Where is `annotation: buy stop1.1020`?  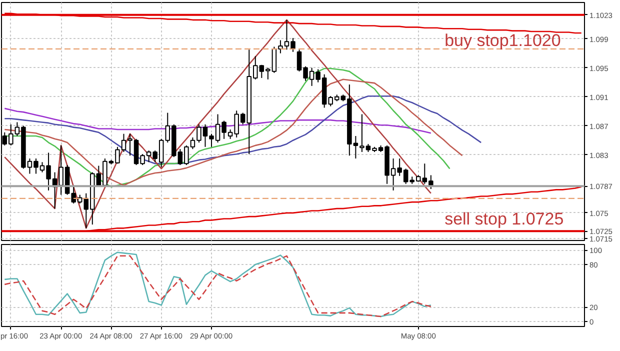 annotation: buy stop1.1020 is located at coordinates (502, 40).